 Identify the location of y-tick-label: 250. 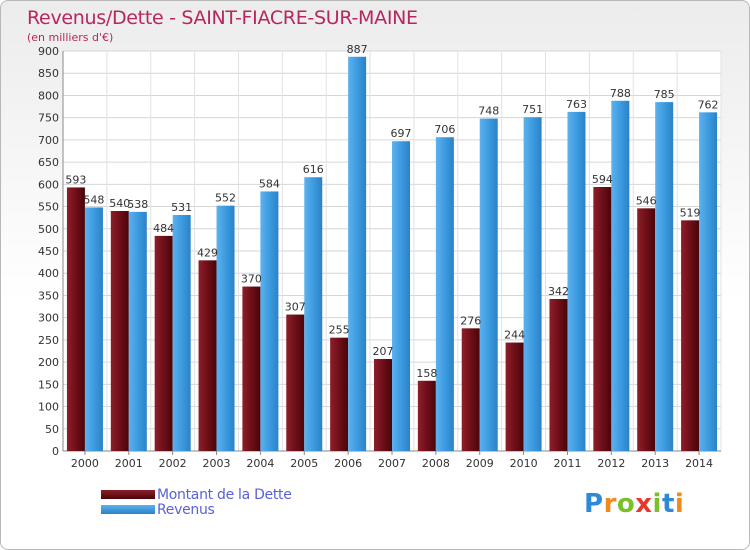
(48, 340).